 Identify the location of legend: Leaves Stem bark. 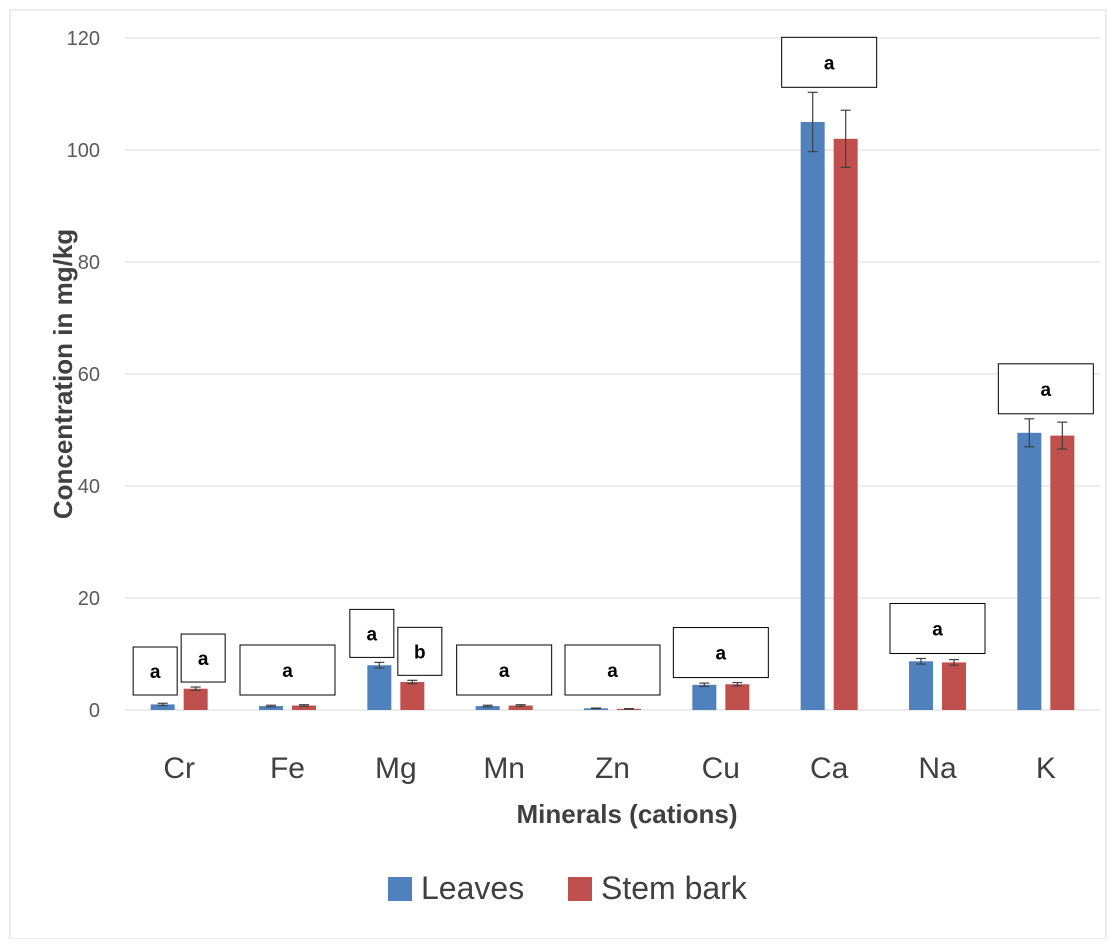
(568, 888).